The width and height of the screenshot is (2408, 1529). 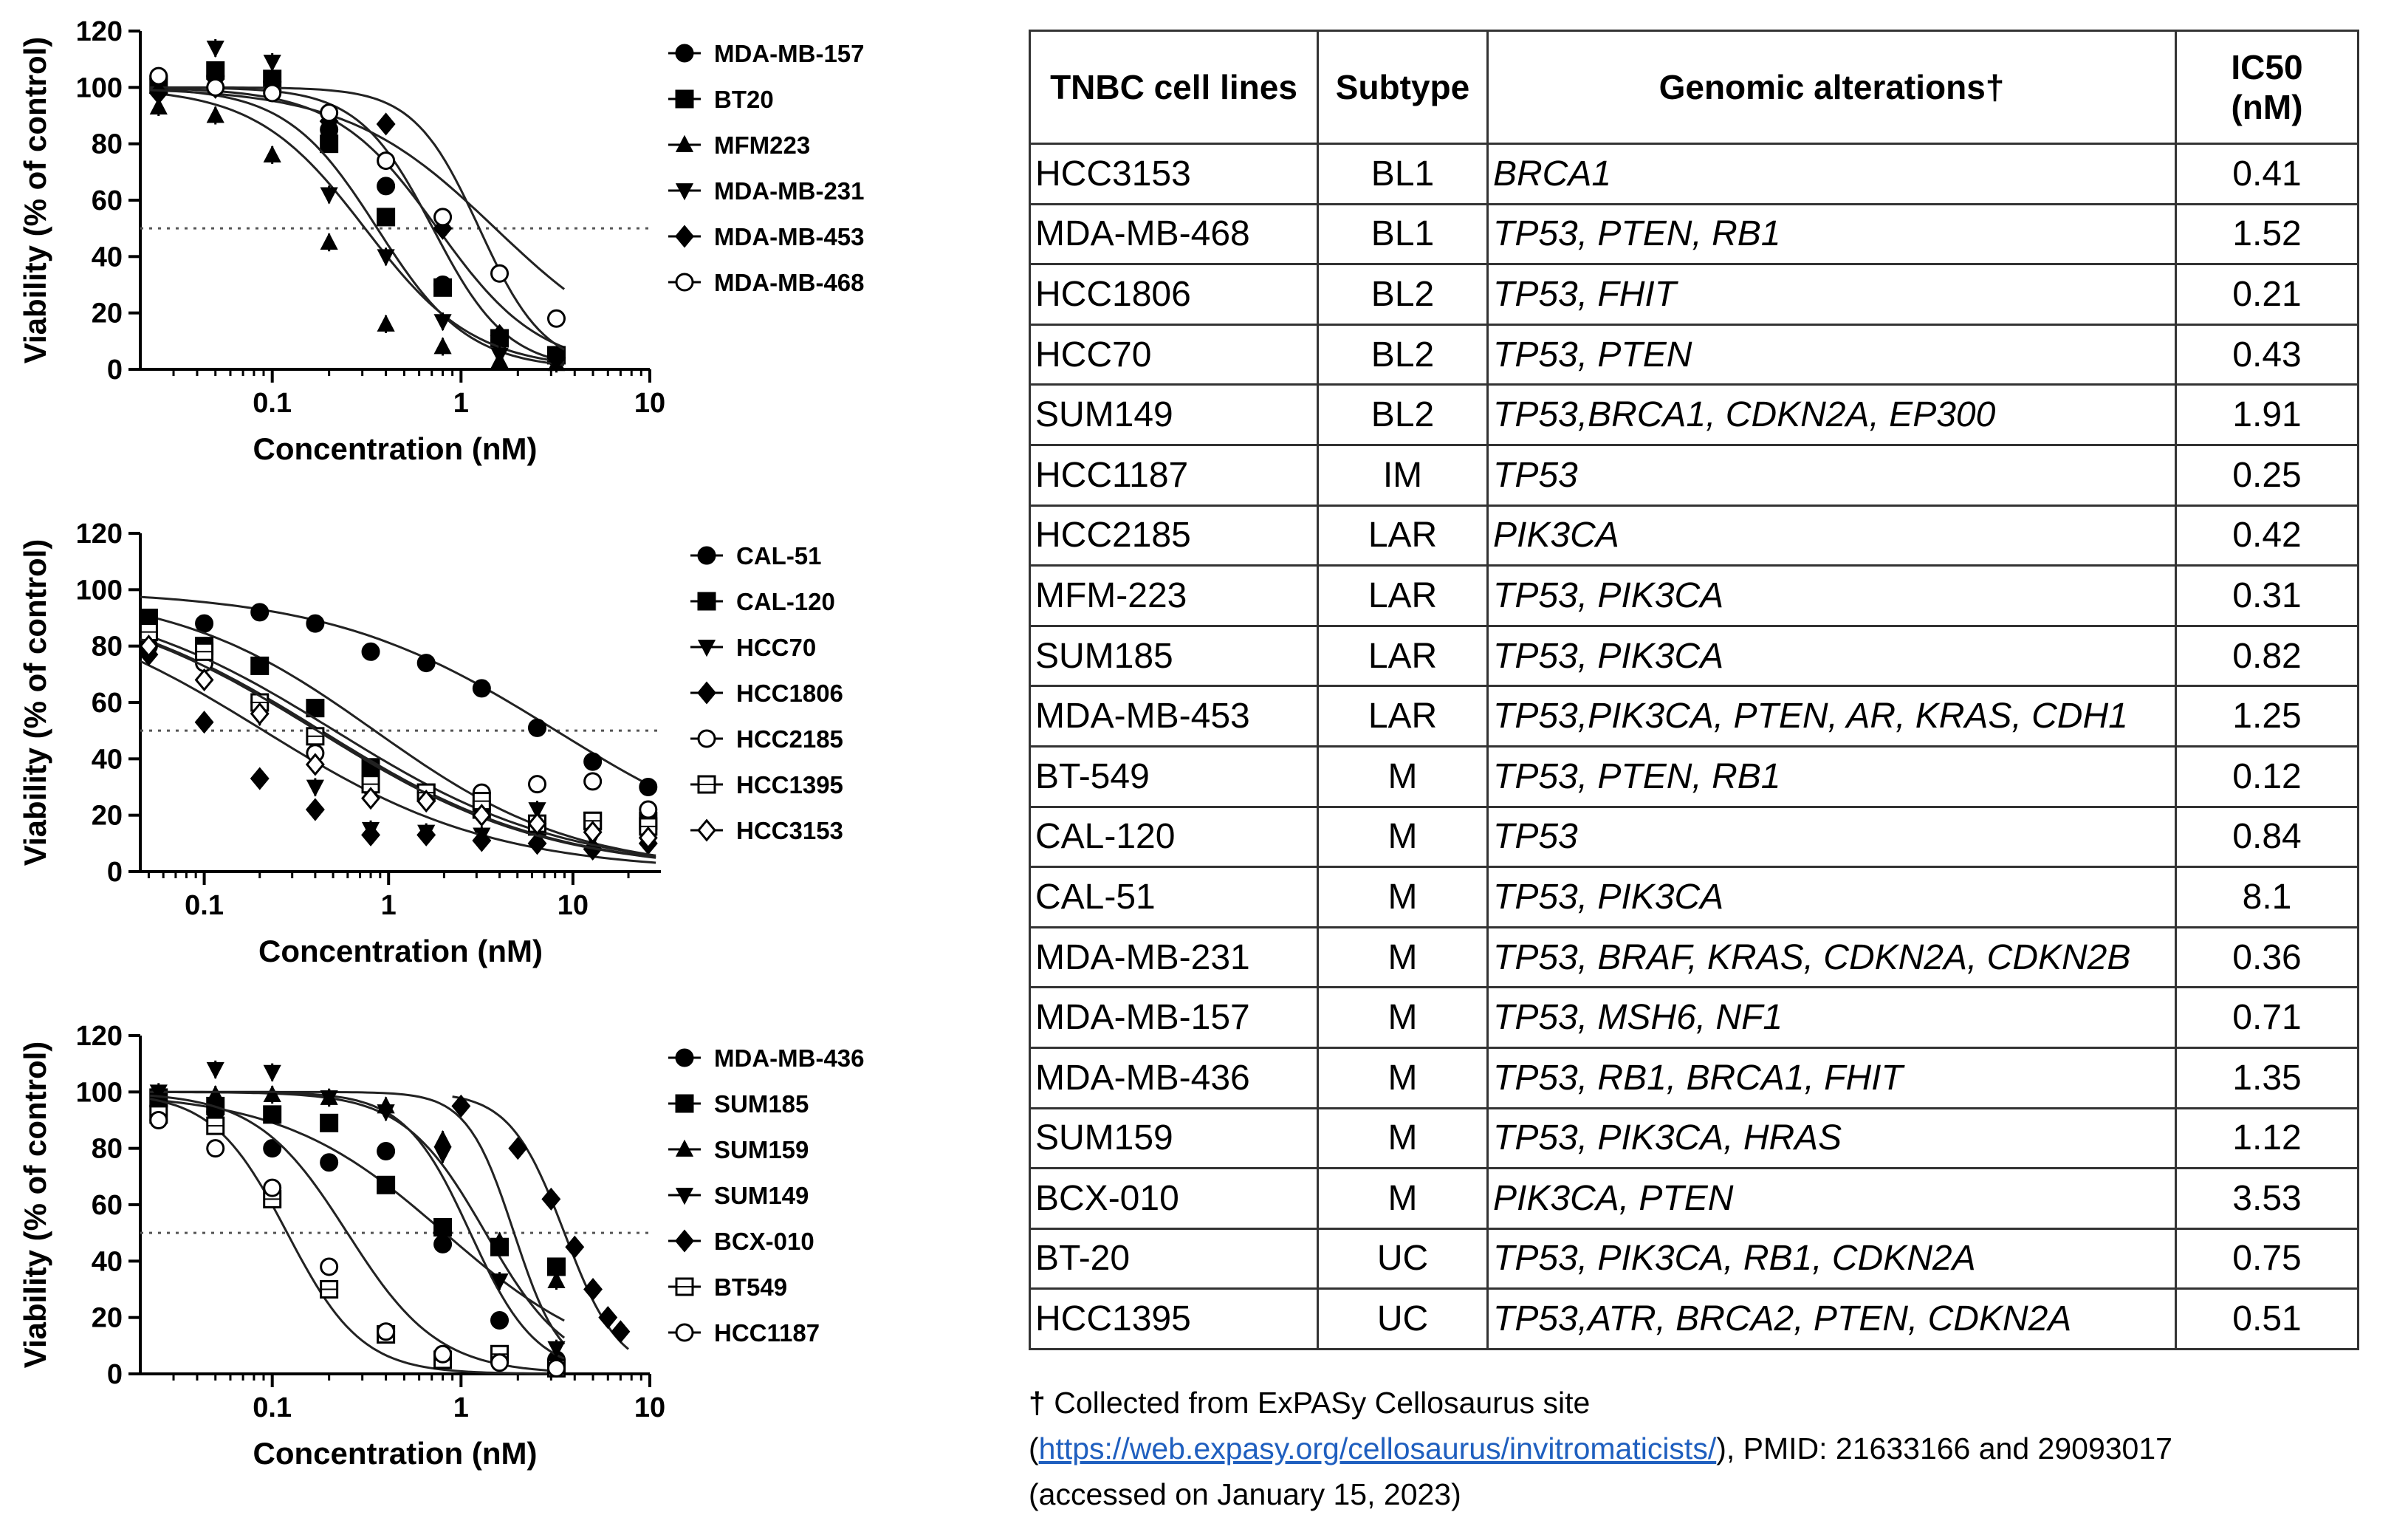 I want to click on genomic-alterations-cell: TP53, PIK3CA, HRAS, so click(x=1831, y=1138).